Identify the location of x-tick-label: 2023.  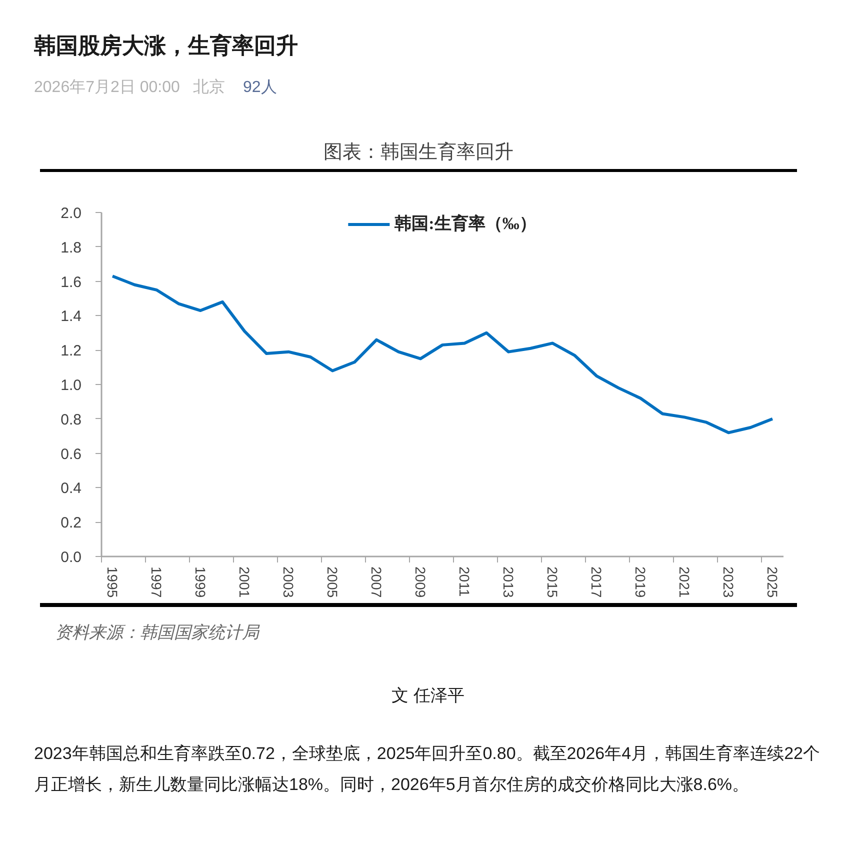
(728, 582).